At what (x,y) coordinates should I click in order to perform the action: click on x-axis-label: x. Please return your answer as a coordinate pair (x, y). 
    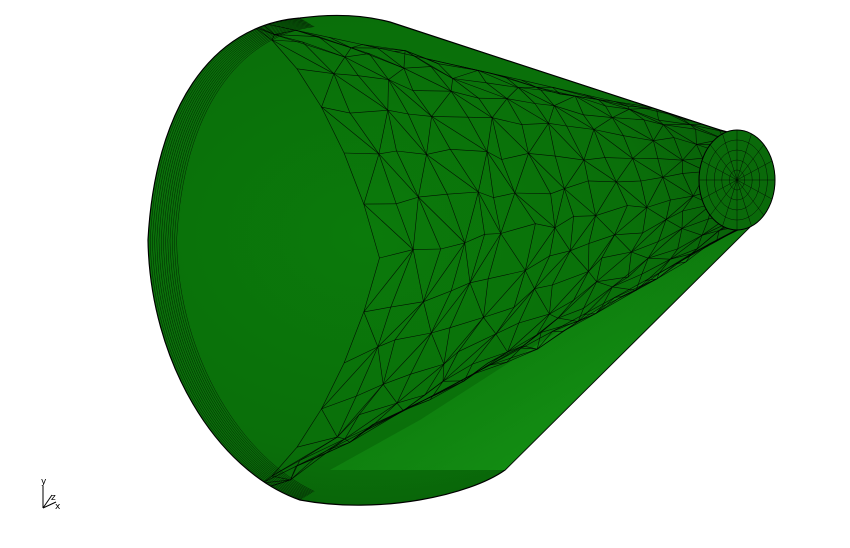
    Looking at the image, I should click on (58, 507).